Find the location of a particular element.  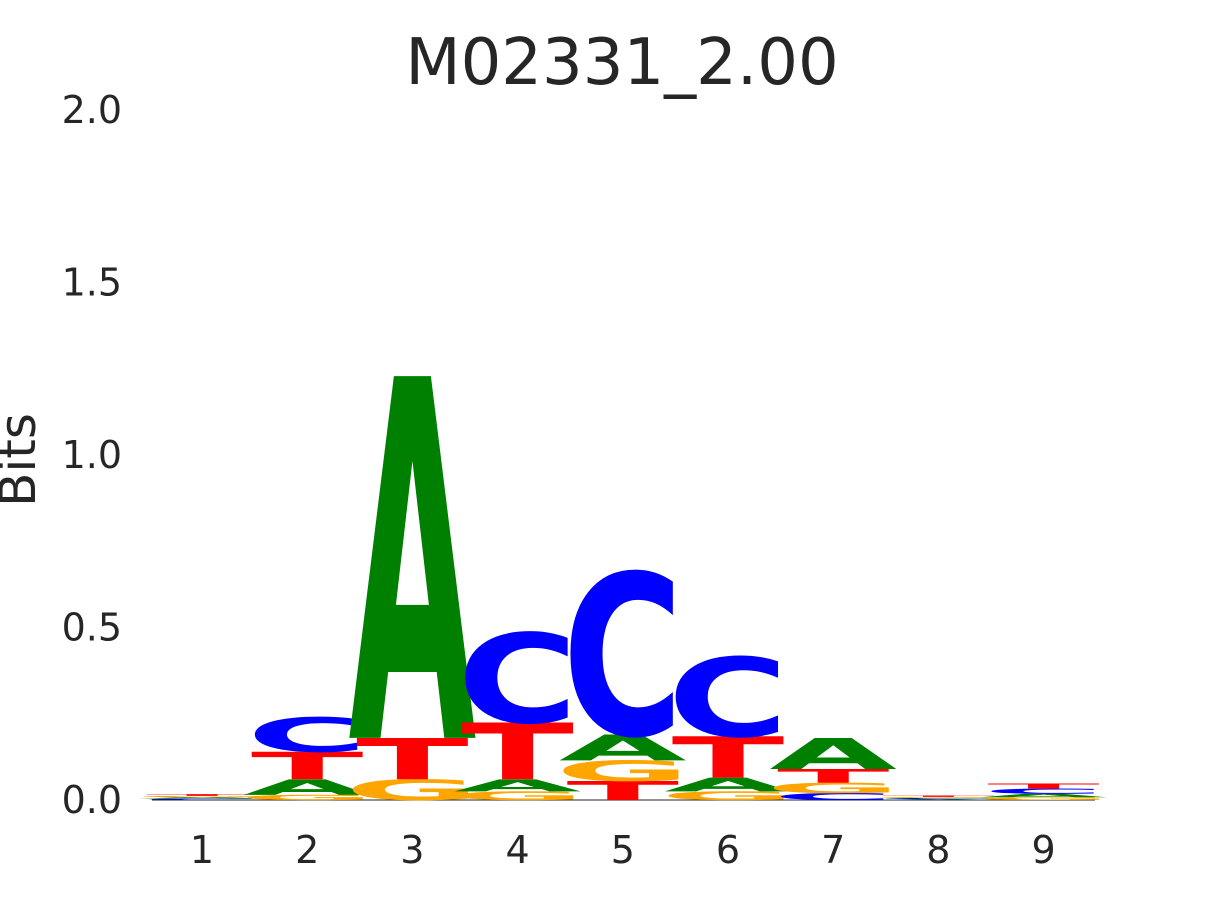

x-tick-label: 7 is located at coordinates (833, 850).